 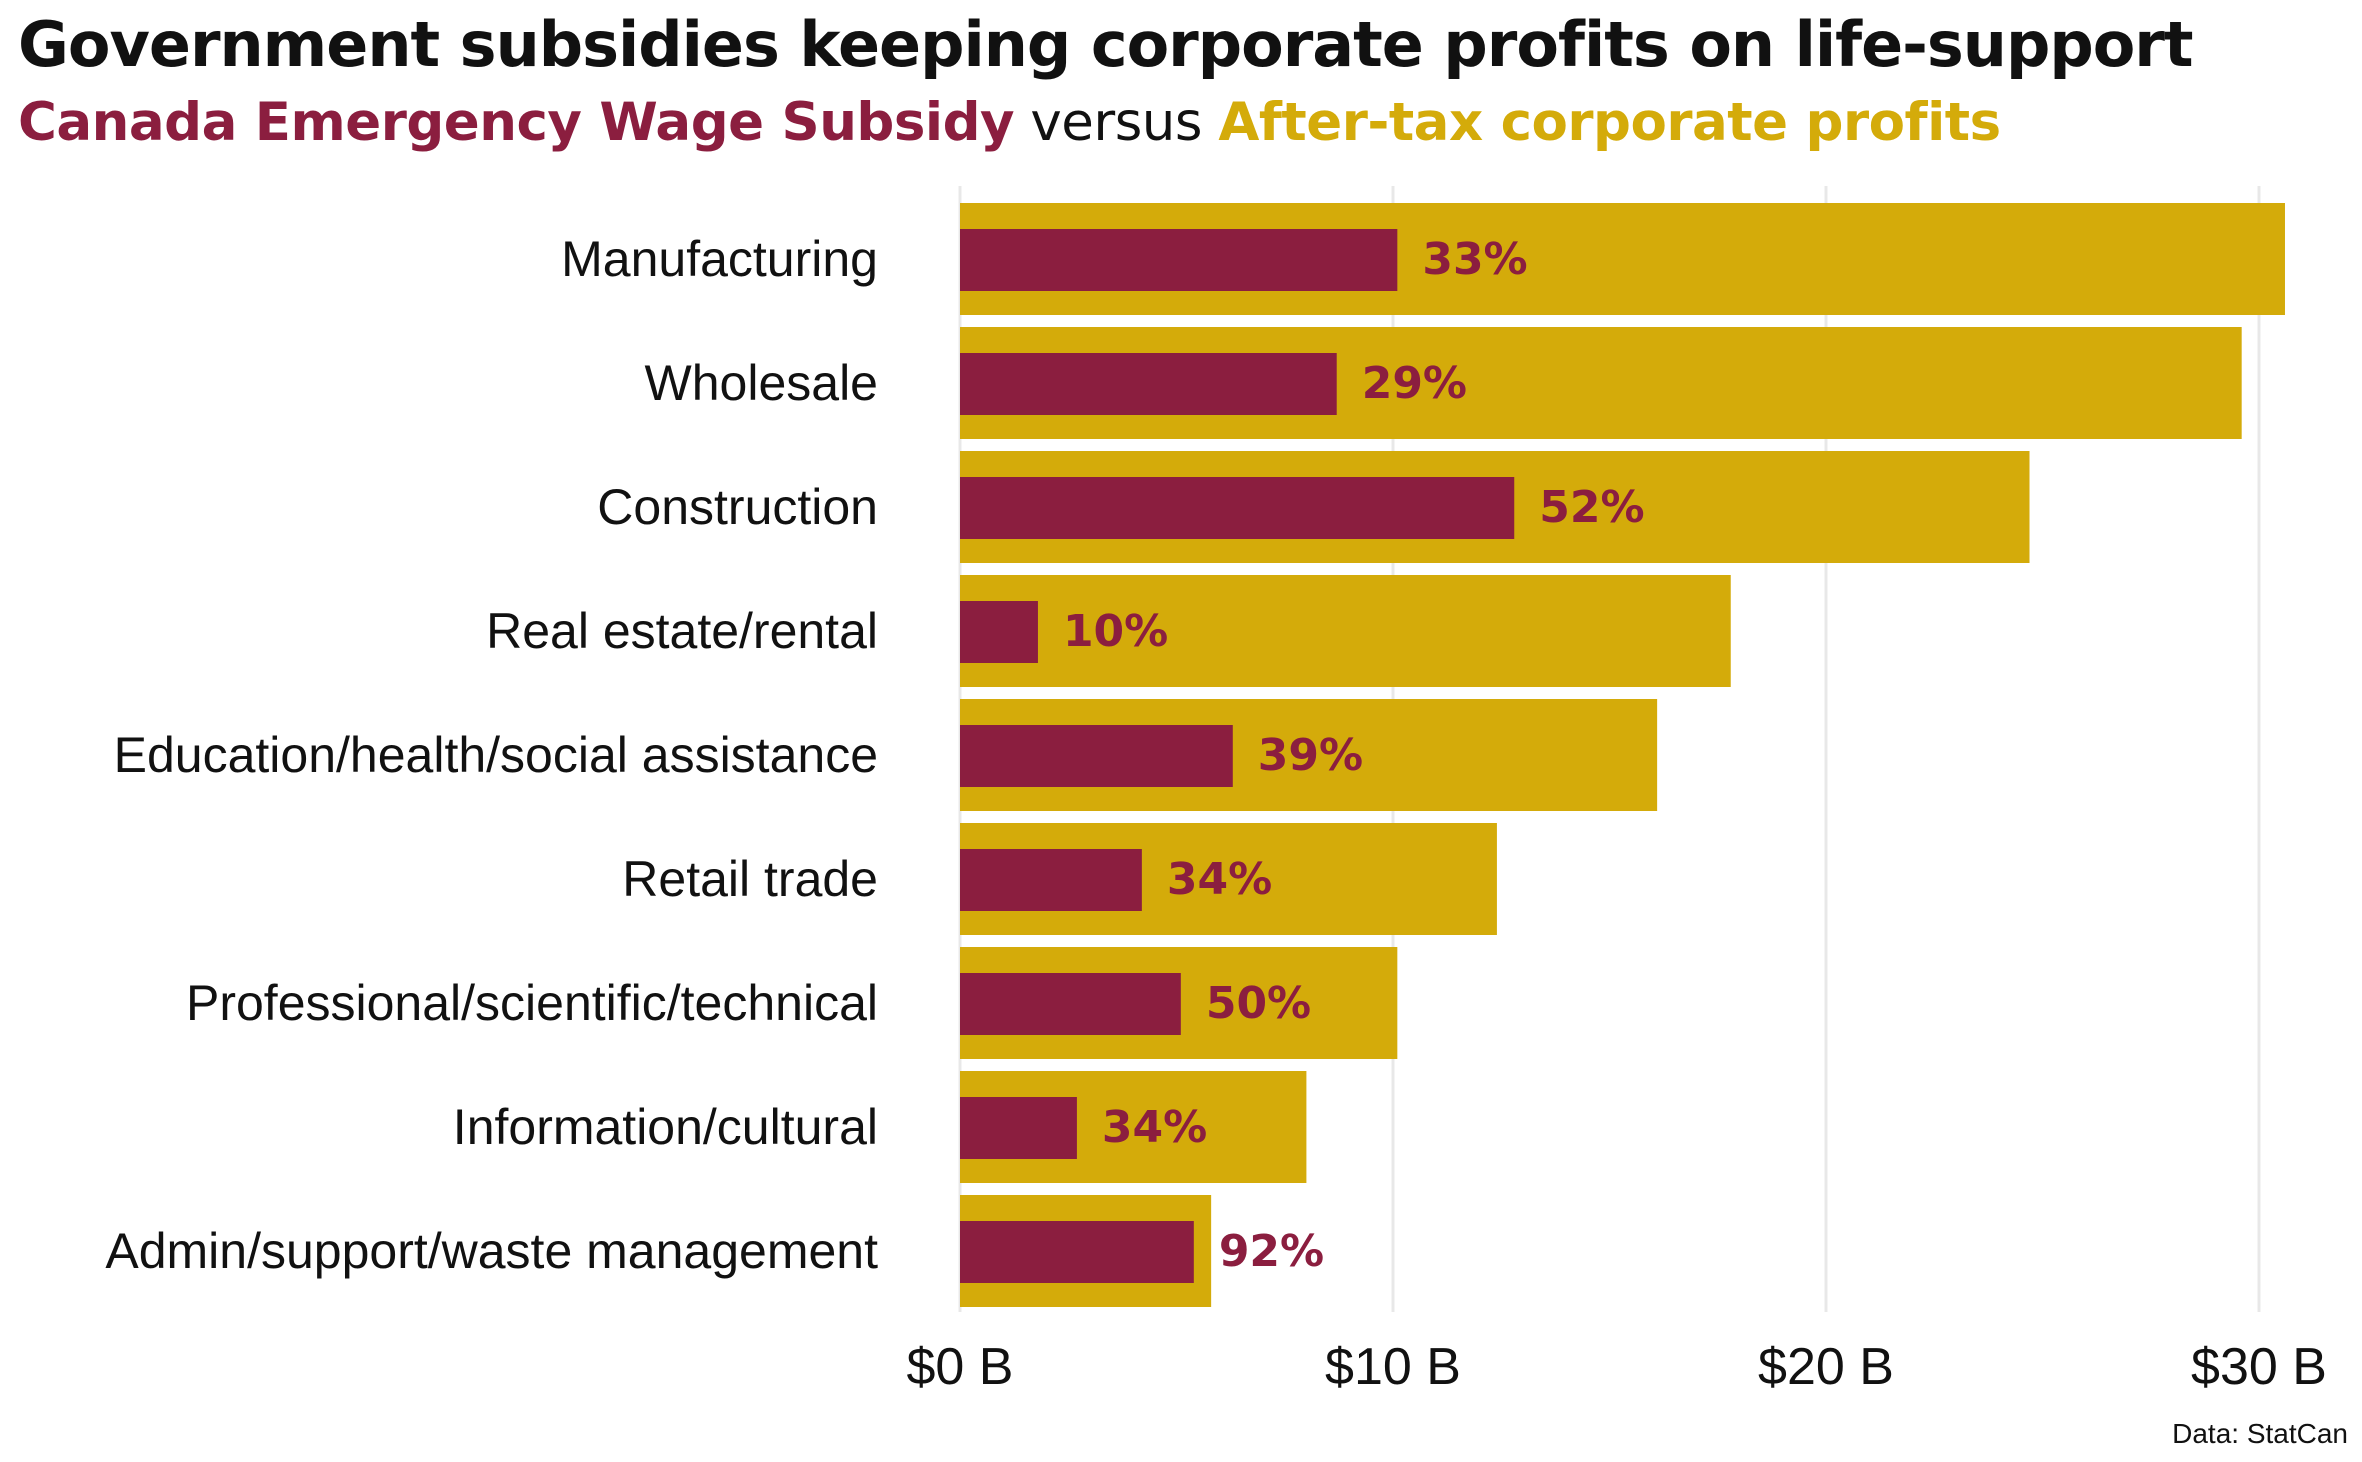 What do you see at coordinates (719, 259) in the screenshot?
I see `category-label: Manufacturing` at bounding box center [719, 259].